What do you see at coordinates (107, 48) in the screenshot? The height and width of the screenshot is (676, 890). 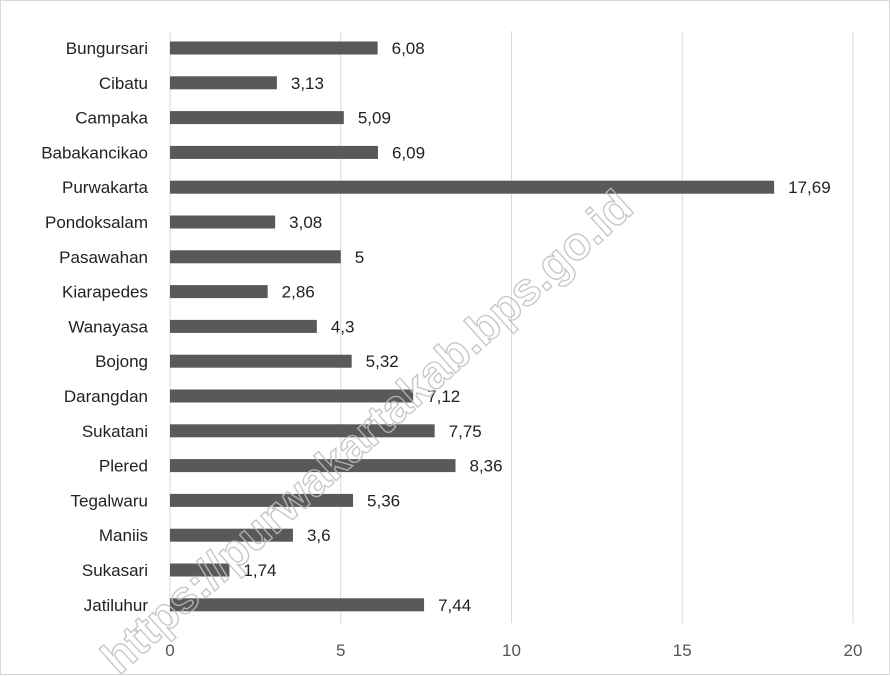 I see `category-label: Bungursari` at bounding box center [107, 48].